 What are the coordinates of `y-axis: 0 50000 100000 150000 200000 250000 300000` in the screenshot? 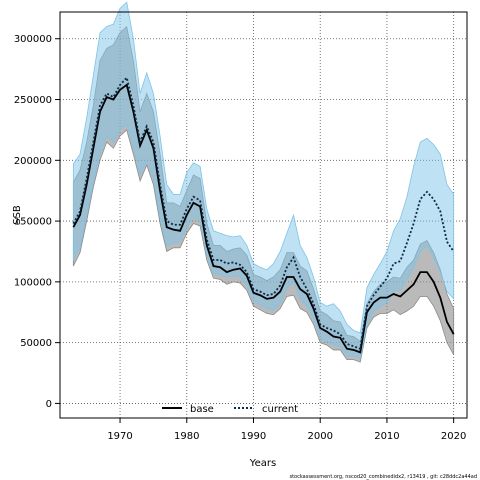 It's located at (37, 222).